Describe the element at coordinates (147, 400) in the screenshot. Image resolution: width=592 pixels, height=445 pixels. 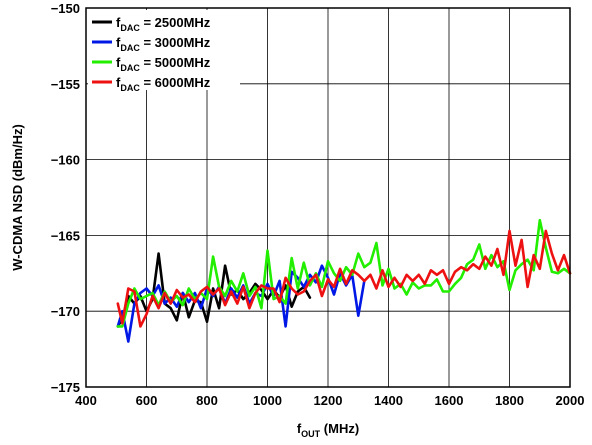
I see `x-tick-label: 600` at that location.